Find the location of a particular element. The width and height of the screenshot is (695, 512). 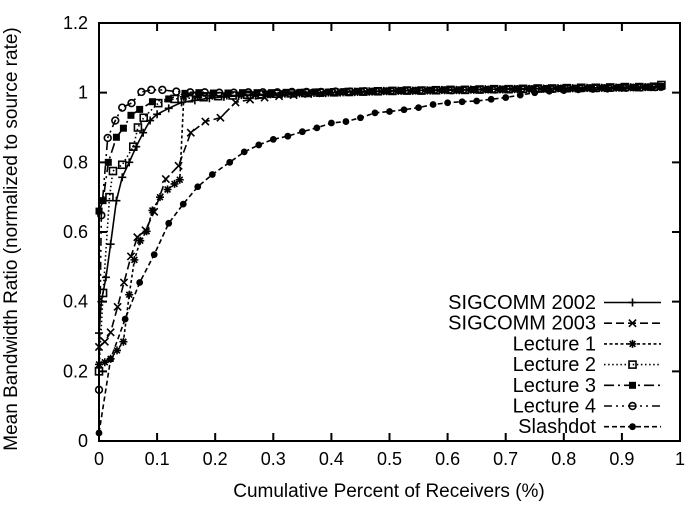

legend-item-sigcomm-2003: SIGCOMM 2003 is located at coordinates (554, 324).